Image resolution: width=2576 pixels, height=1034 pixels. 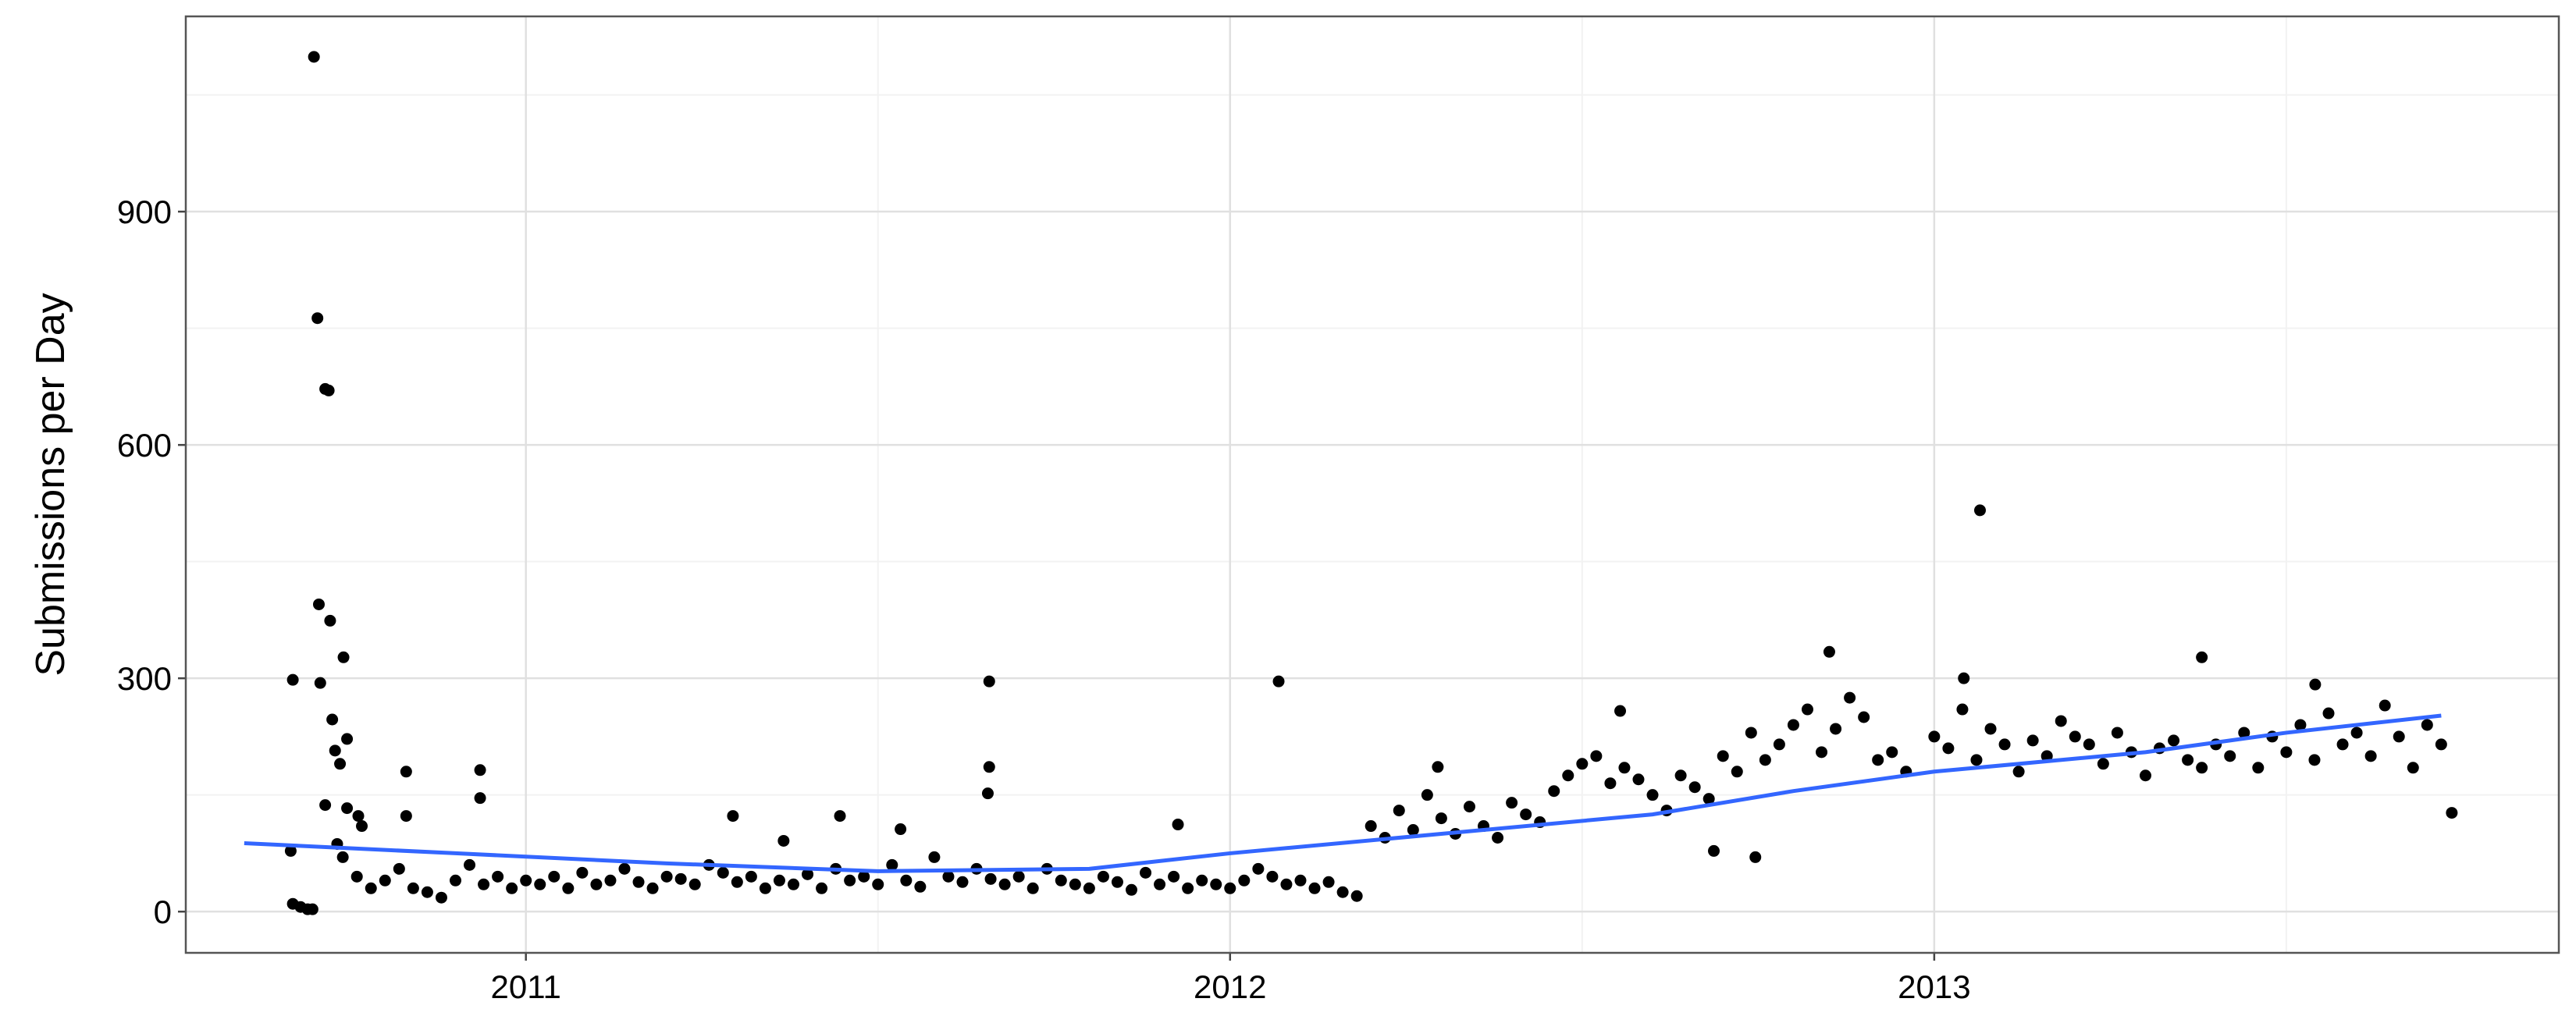 I want to click on y-tick-label: 900, so click(x=144, y=212).